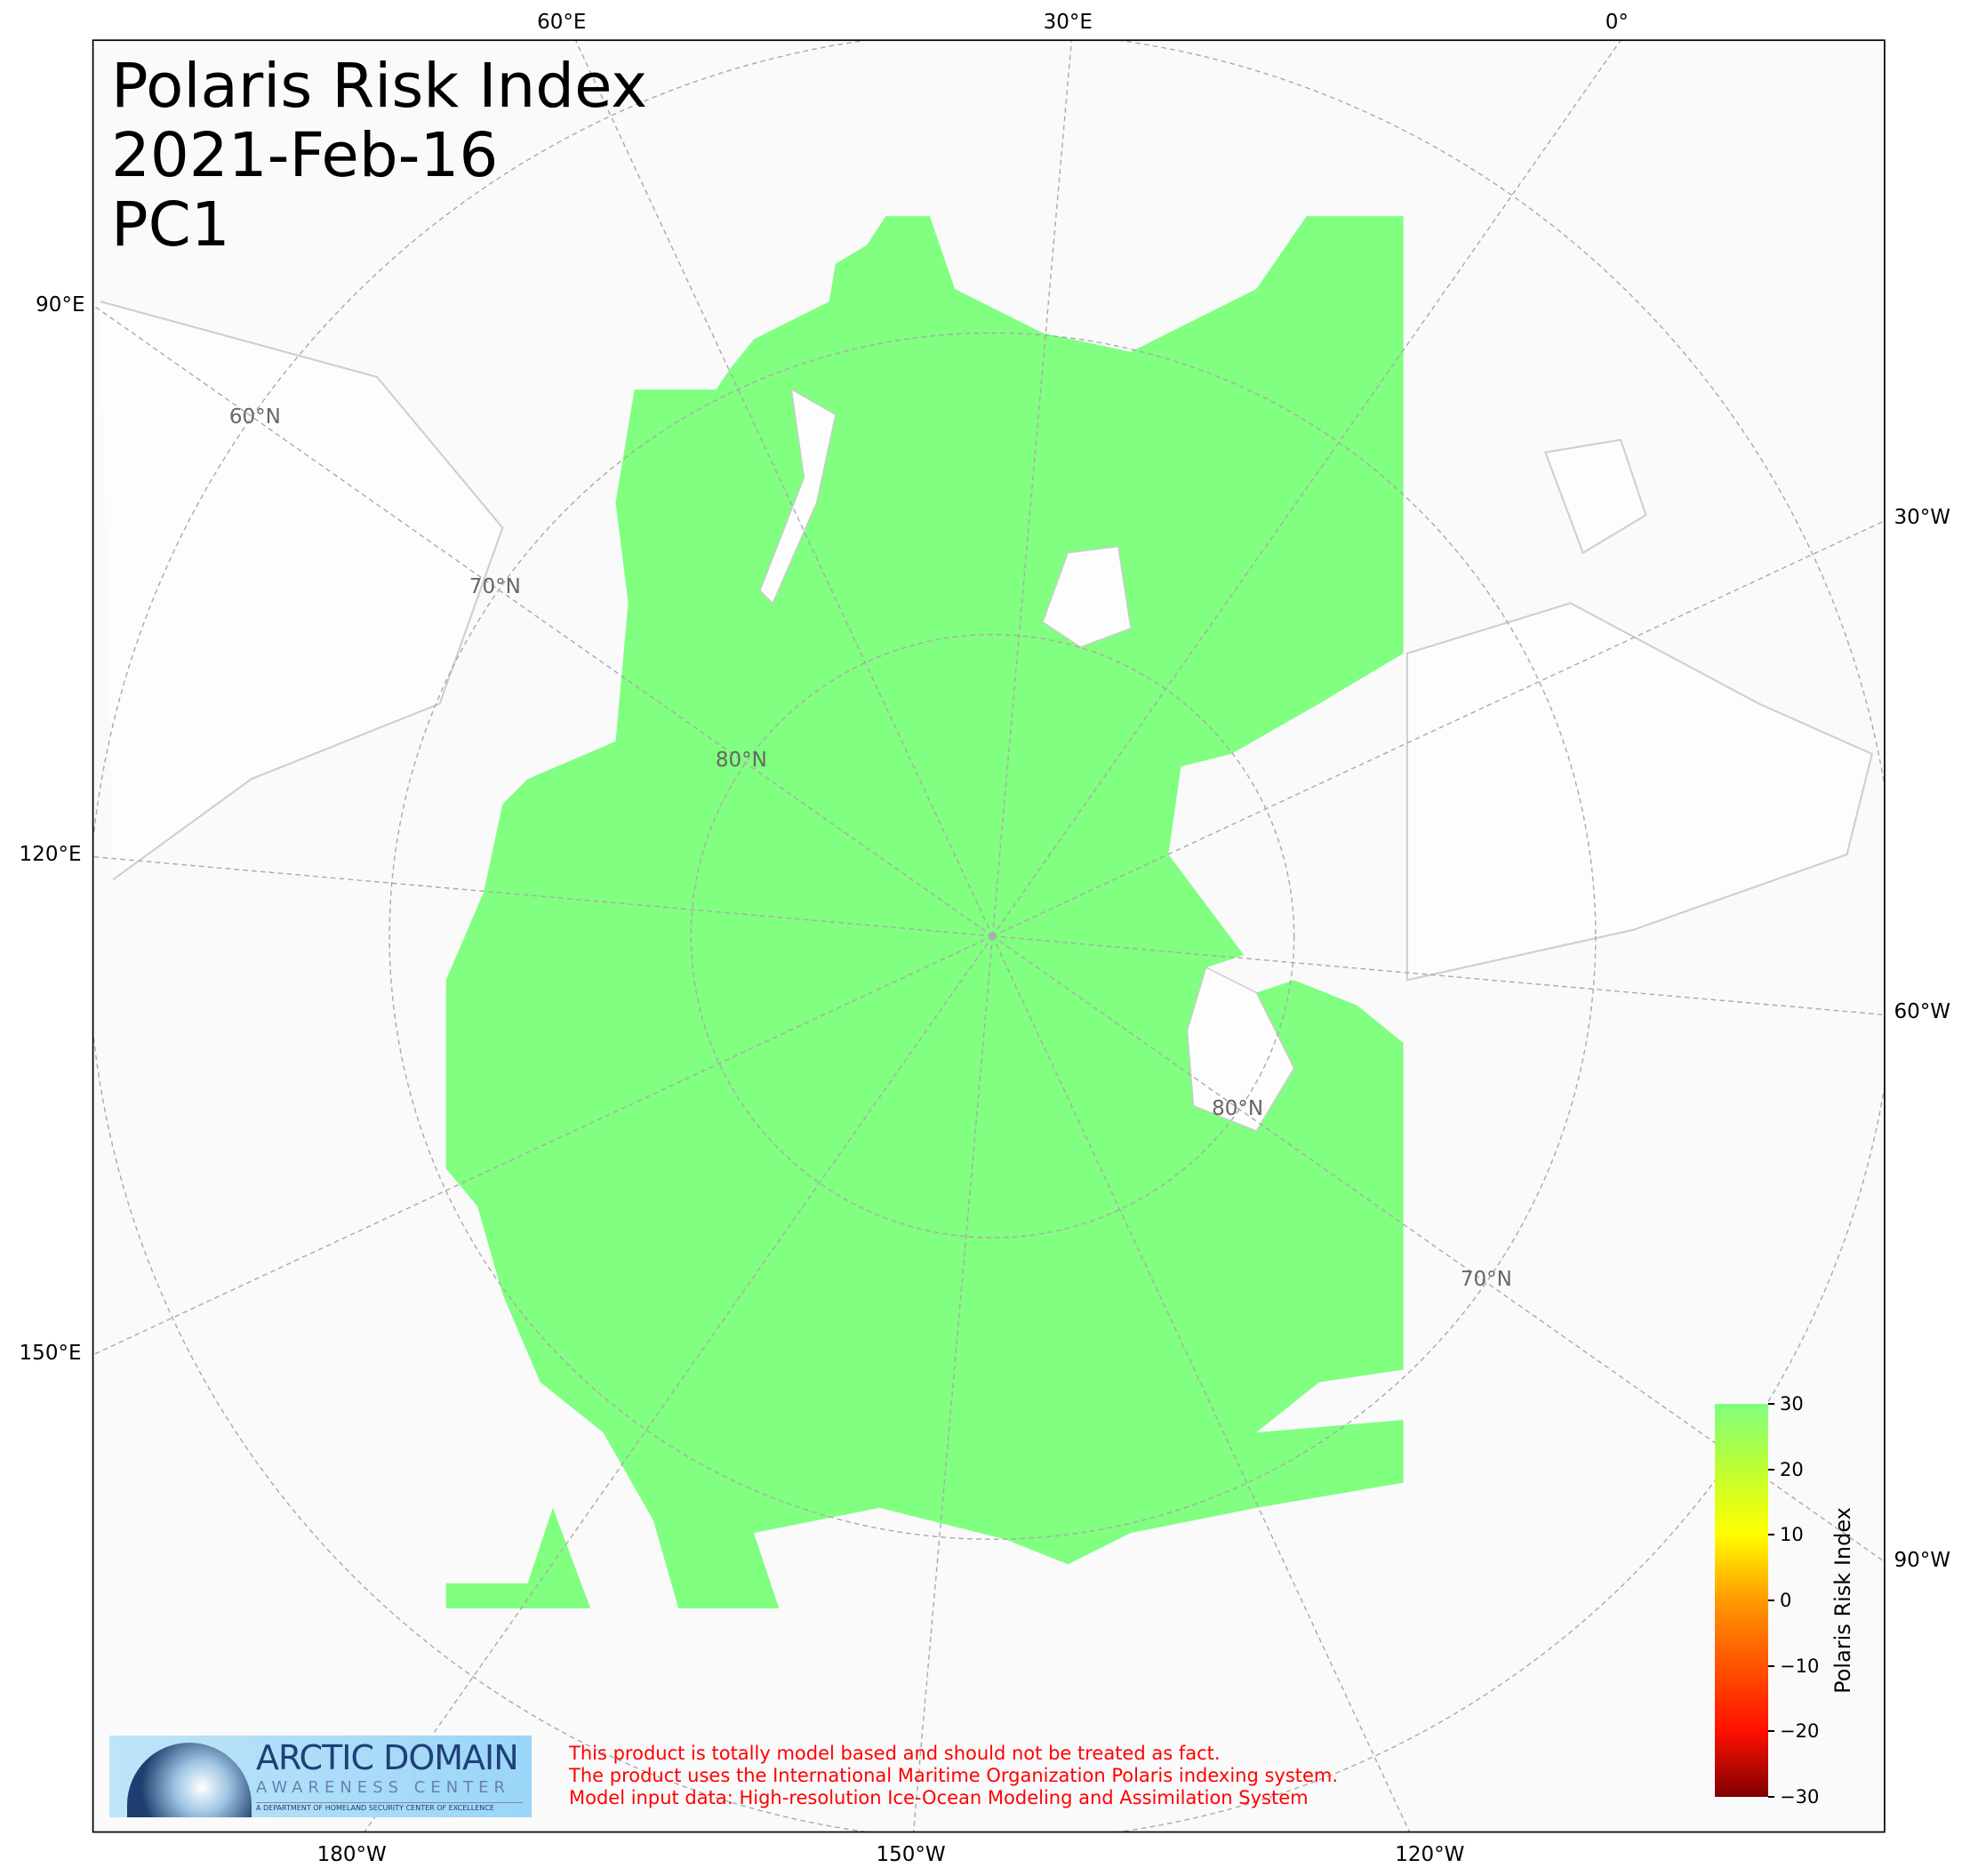 Image resolution: width=1970 pixels, height=1876 pixels. I want to click on risk-field-strip, so click(518, 1557).